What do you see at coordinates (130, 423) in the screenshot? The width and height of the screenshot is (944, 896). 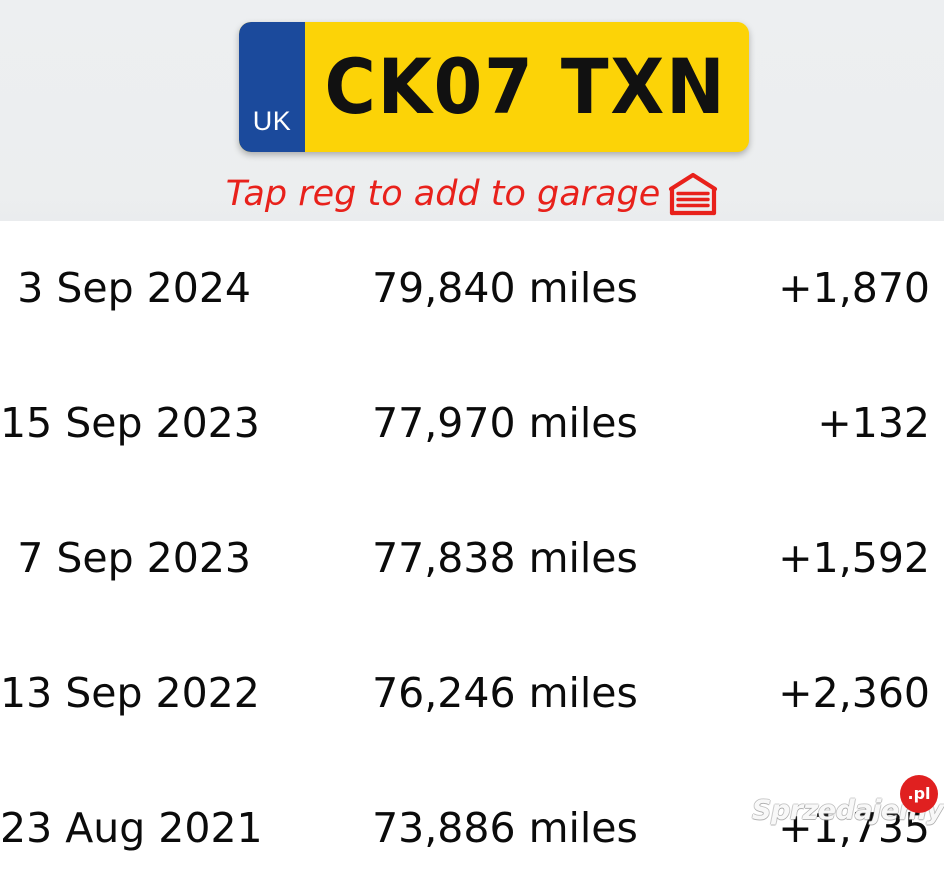 I see `row-date: 15 Sep 2023` at bounding box center [130, 423].